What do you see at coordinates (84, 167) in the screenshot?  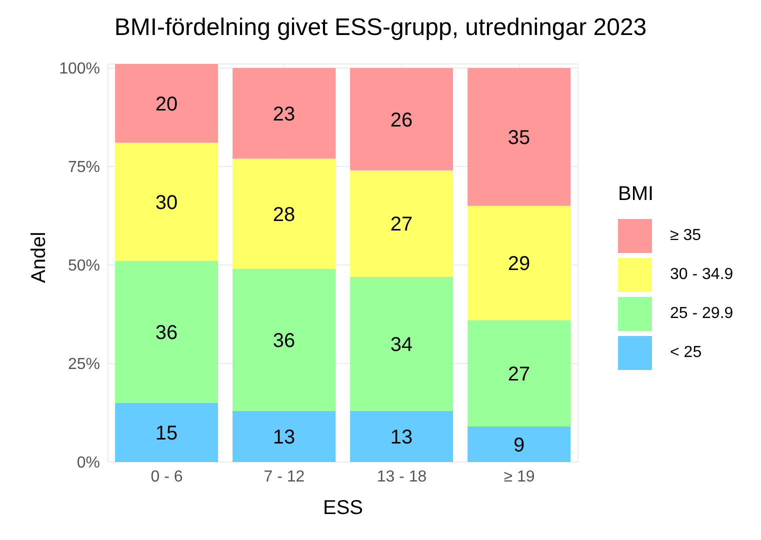 I see `y-tick-label: 75%` at bounding box center [84, 167].